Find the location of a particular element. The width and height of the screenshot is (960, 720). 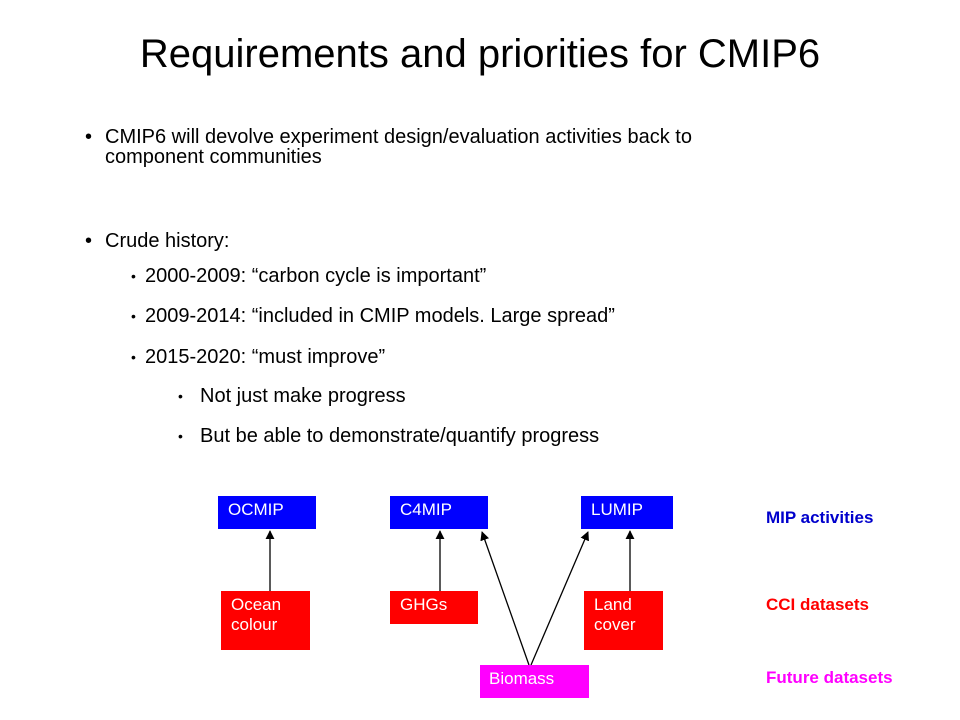

ocean-colour-box: Ocean colour is located at coordinates (265, 620).